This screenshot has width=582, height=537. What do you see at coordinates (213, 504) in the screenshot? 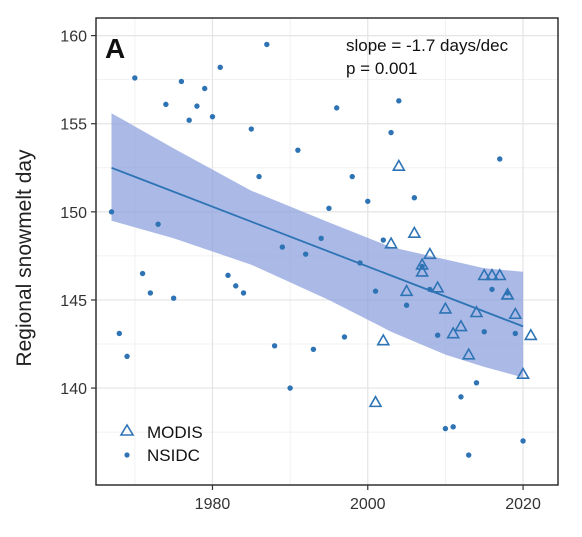
I see `x-tick-label: 1980` at bounding box center [213, 504].